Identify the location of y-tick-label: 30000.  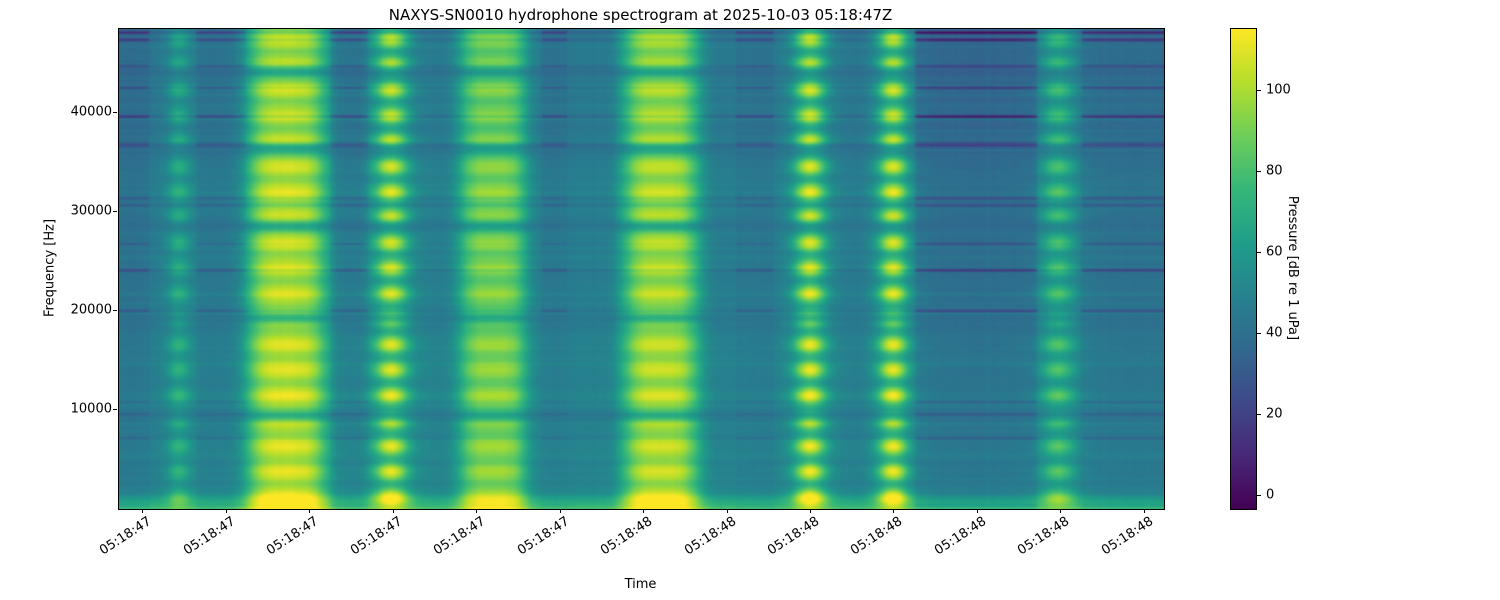
(91, 211).